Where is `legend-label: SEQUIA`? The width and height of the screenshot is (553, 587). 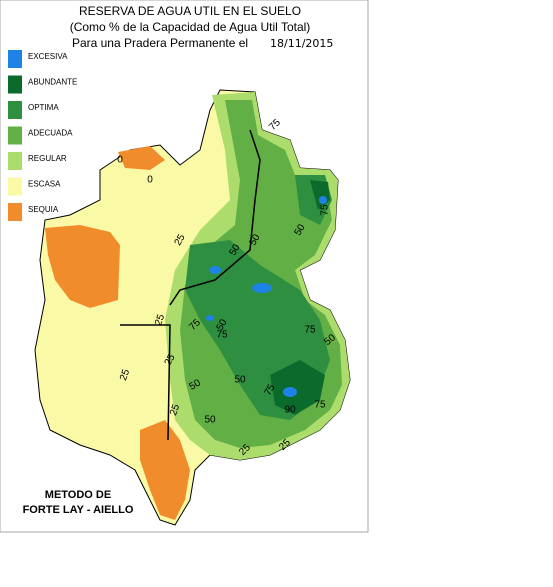
legend-label: SEQUIA is located at coordinates (43, 209).